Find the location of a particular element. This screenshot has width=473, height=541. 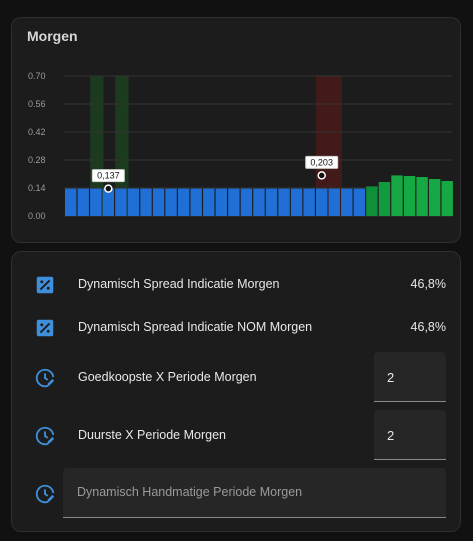

entity-label: Duurste X Periode Morgen is located at coordinates (152, 435).